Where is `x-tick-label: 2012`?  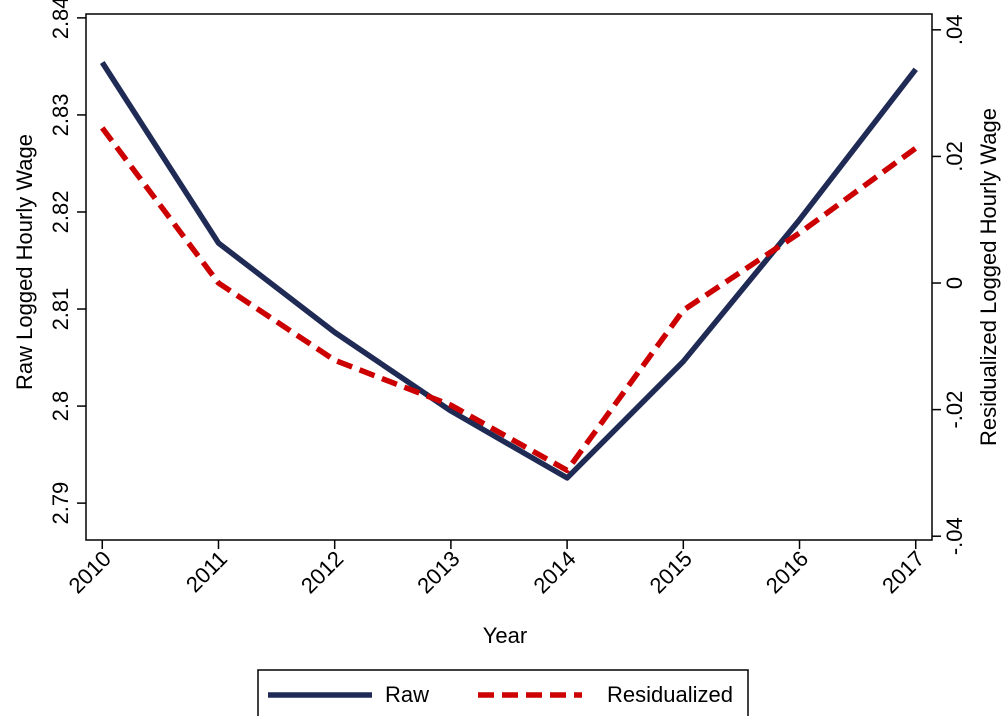
x-tick-label: 2012 is located at coordinates (322, 572).